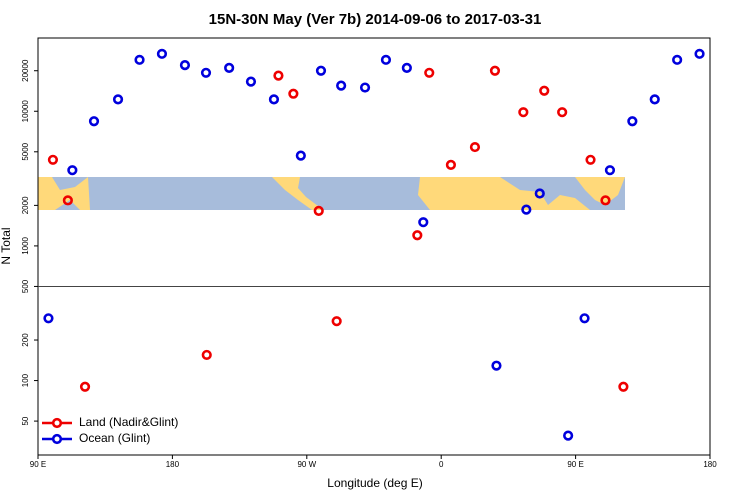 The width and height of the screenshot is (750, 500). What do you see at coordinates (306, 464) in the screenshot?
I see `x-tick-label: 90 W` at bounding box center [306, 464].